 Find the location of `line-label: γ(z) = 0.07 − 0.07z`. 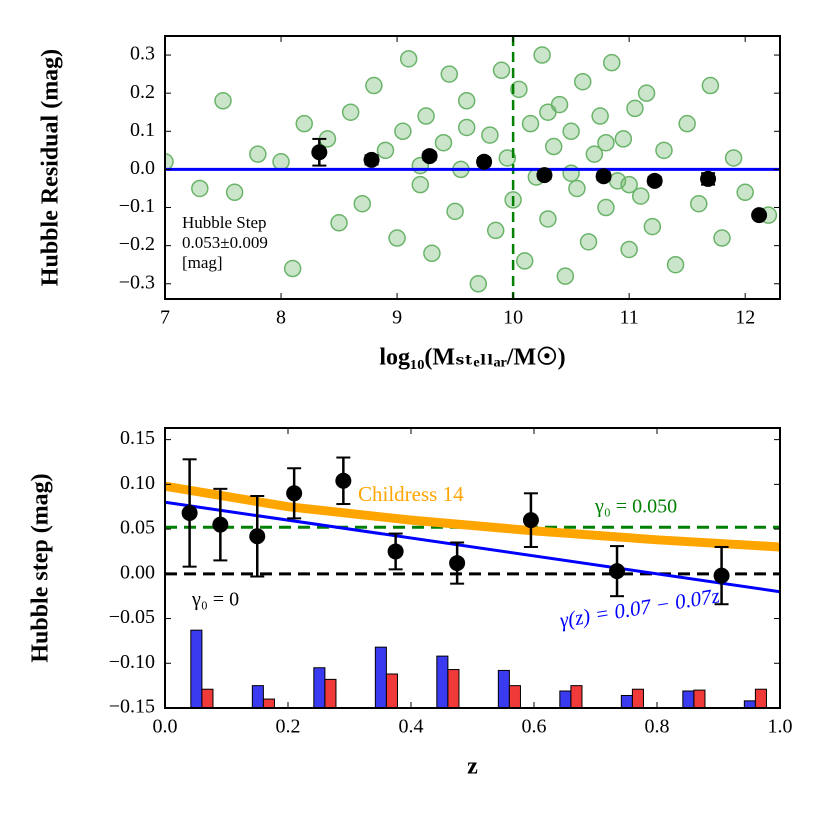

line-label: γ(z) = 0.07 − 0.07z is located at coordinates (639, 607).